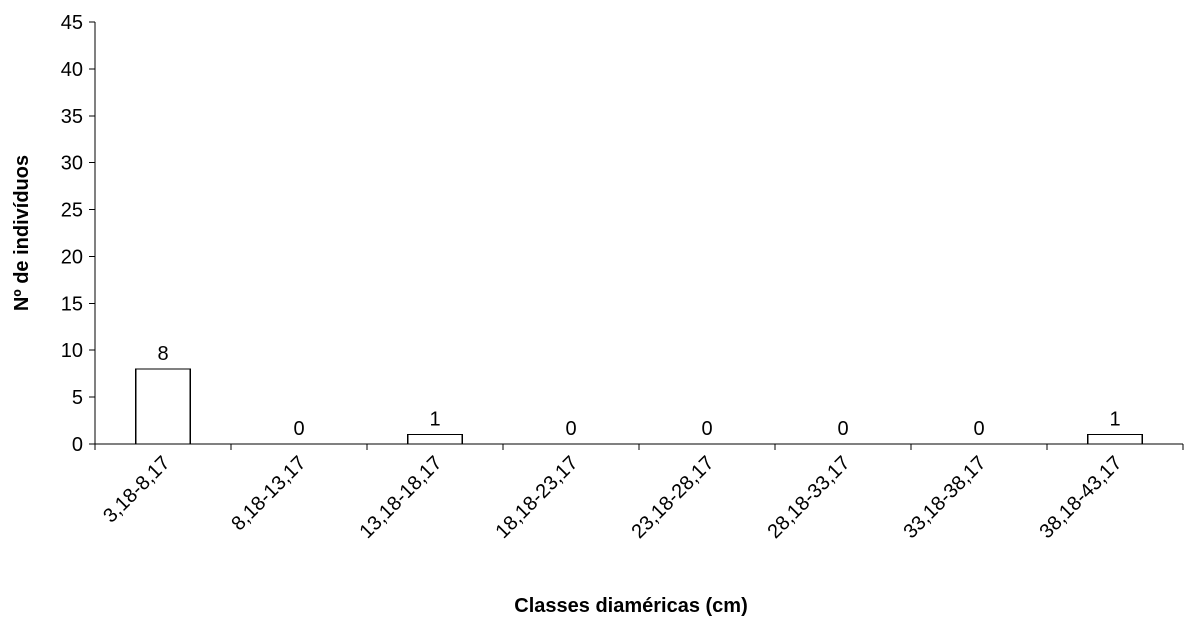 The height and width of the screenshot is (623, 1184). Describe the element at coordinates (136, 489) in the screenshot. I see `x-tick-label: 3,18-8,17` at that location.